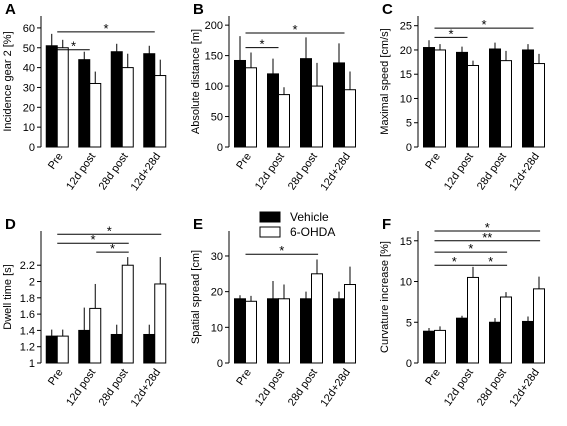 This screenshot has width=567, height=426. Describe the element at coordinates (386, 224) in the screenshot. I see `panel-letter: F` at that location.